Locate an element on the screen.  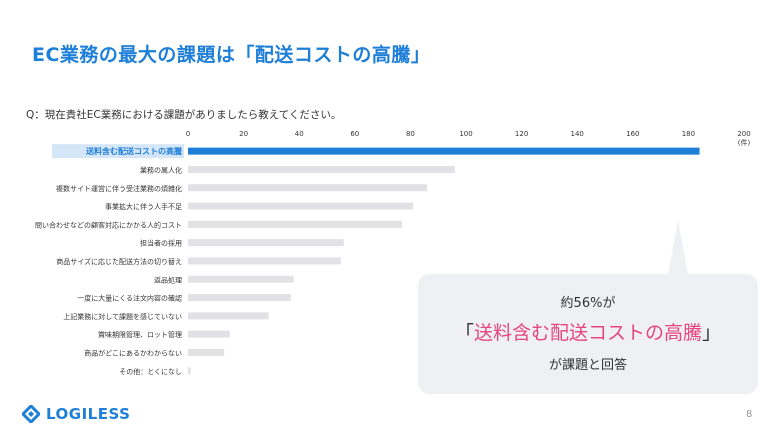
category-label: 業務の属人化 is located at coordinates (161, 169).